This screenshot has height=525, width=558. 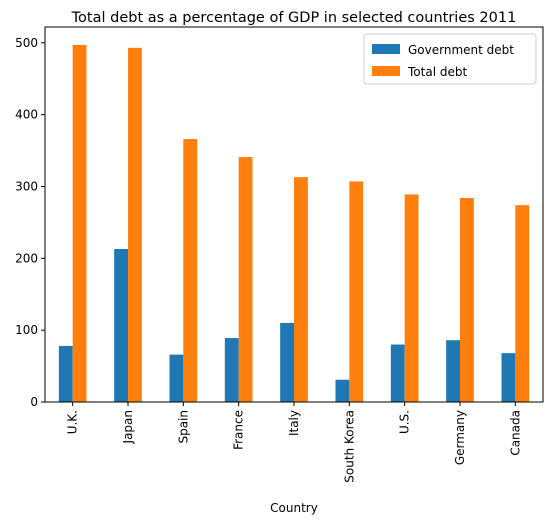 What do you see at coordinates (411, 298) in the screenshot?
I see `bar-total-debt-u-s-` at bounding box center [411, 298].